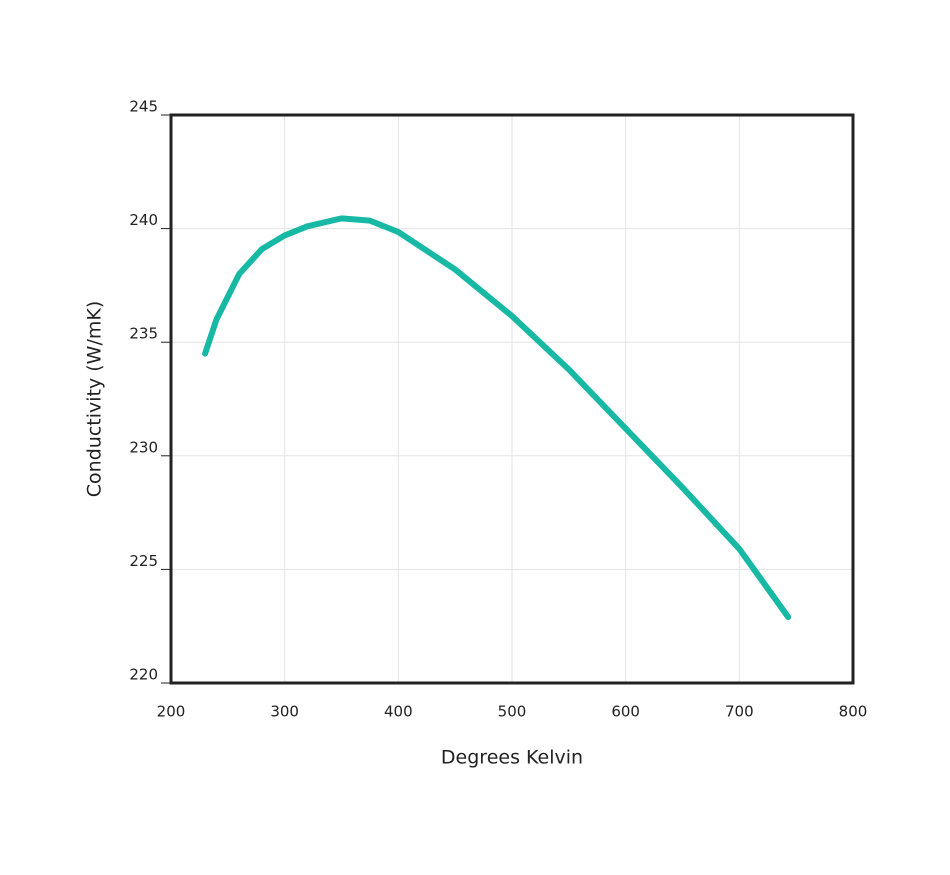 The width and height of the screenshot is (950, 875). What do you see at coordinates (625, 712) in the screenshot?
I see `x-tick-label: 600` at bounding box center [625, 712].